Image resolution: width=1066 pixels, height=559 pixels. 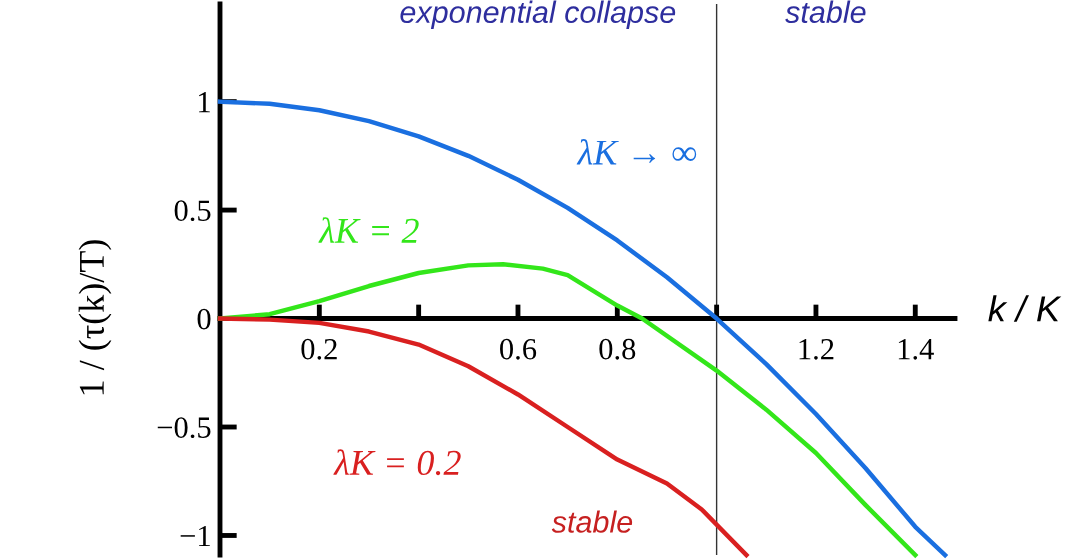 What do you see at coordinates (95, 317) in the screenshot?
I see `y-axis-title: 1 / (τ(k)/T)` at bounding box center [95, 317].